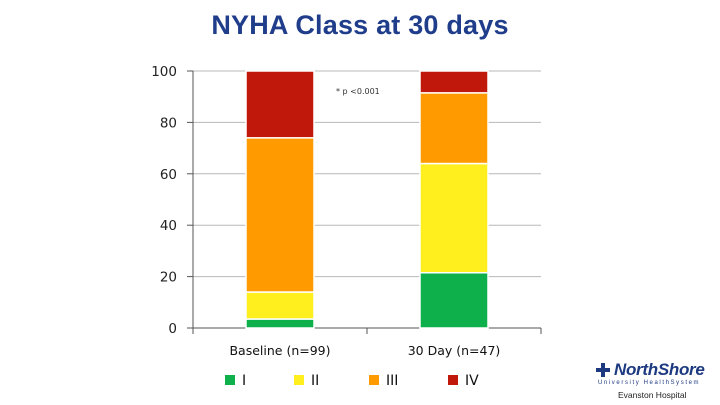 The height and width of the screenshot is (405, 720). I want to click on y-tick-label: 60, so click(168, 175).